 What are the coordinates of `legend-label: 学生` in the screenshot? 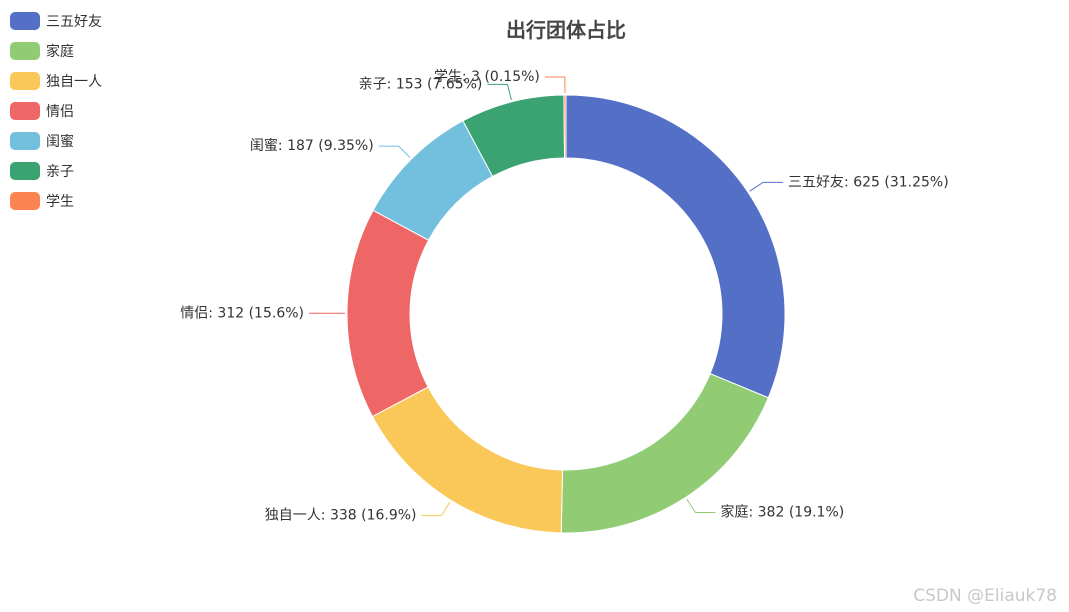 It's located at (60, 202).